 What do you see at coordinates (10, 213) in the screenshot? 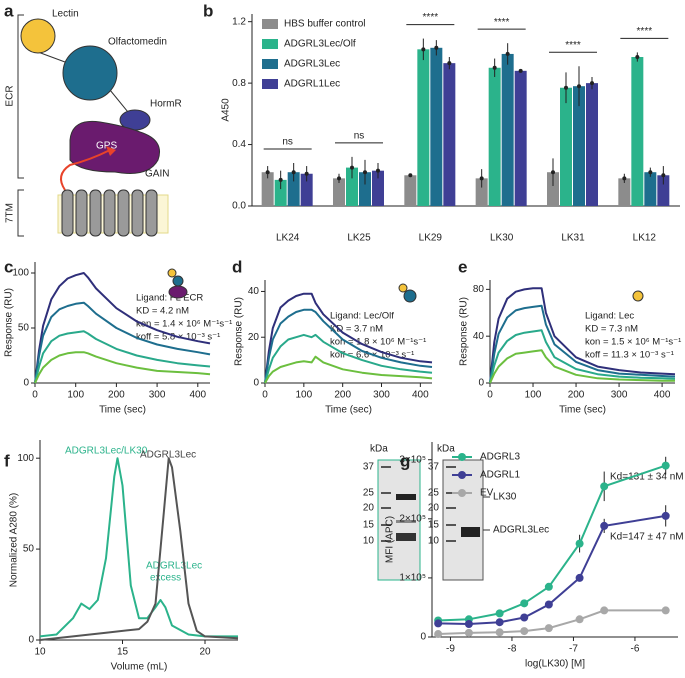
I see `region-label: 7TM` at bounding box center [10, 213].